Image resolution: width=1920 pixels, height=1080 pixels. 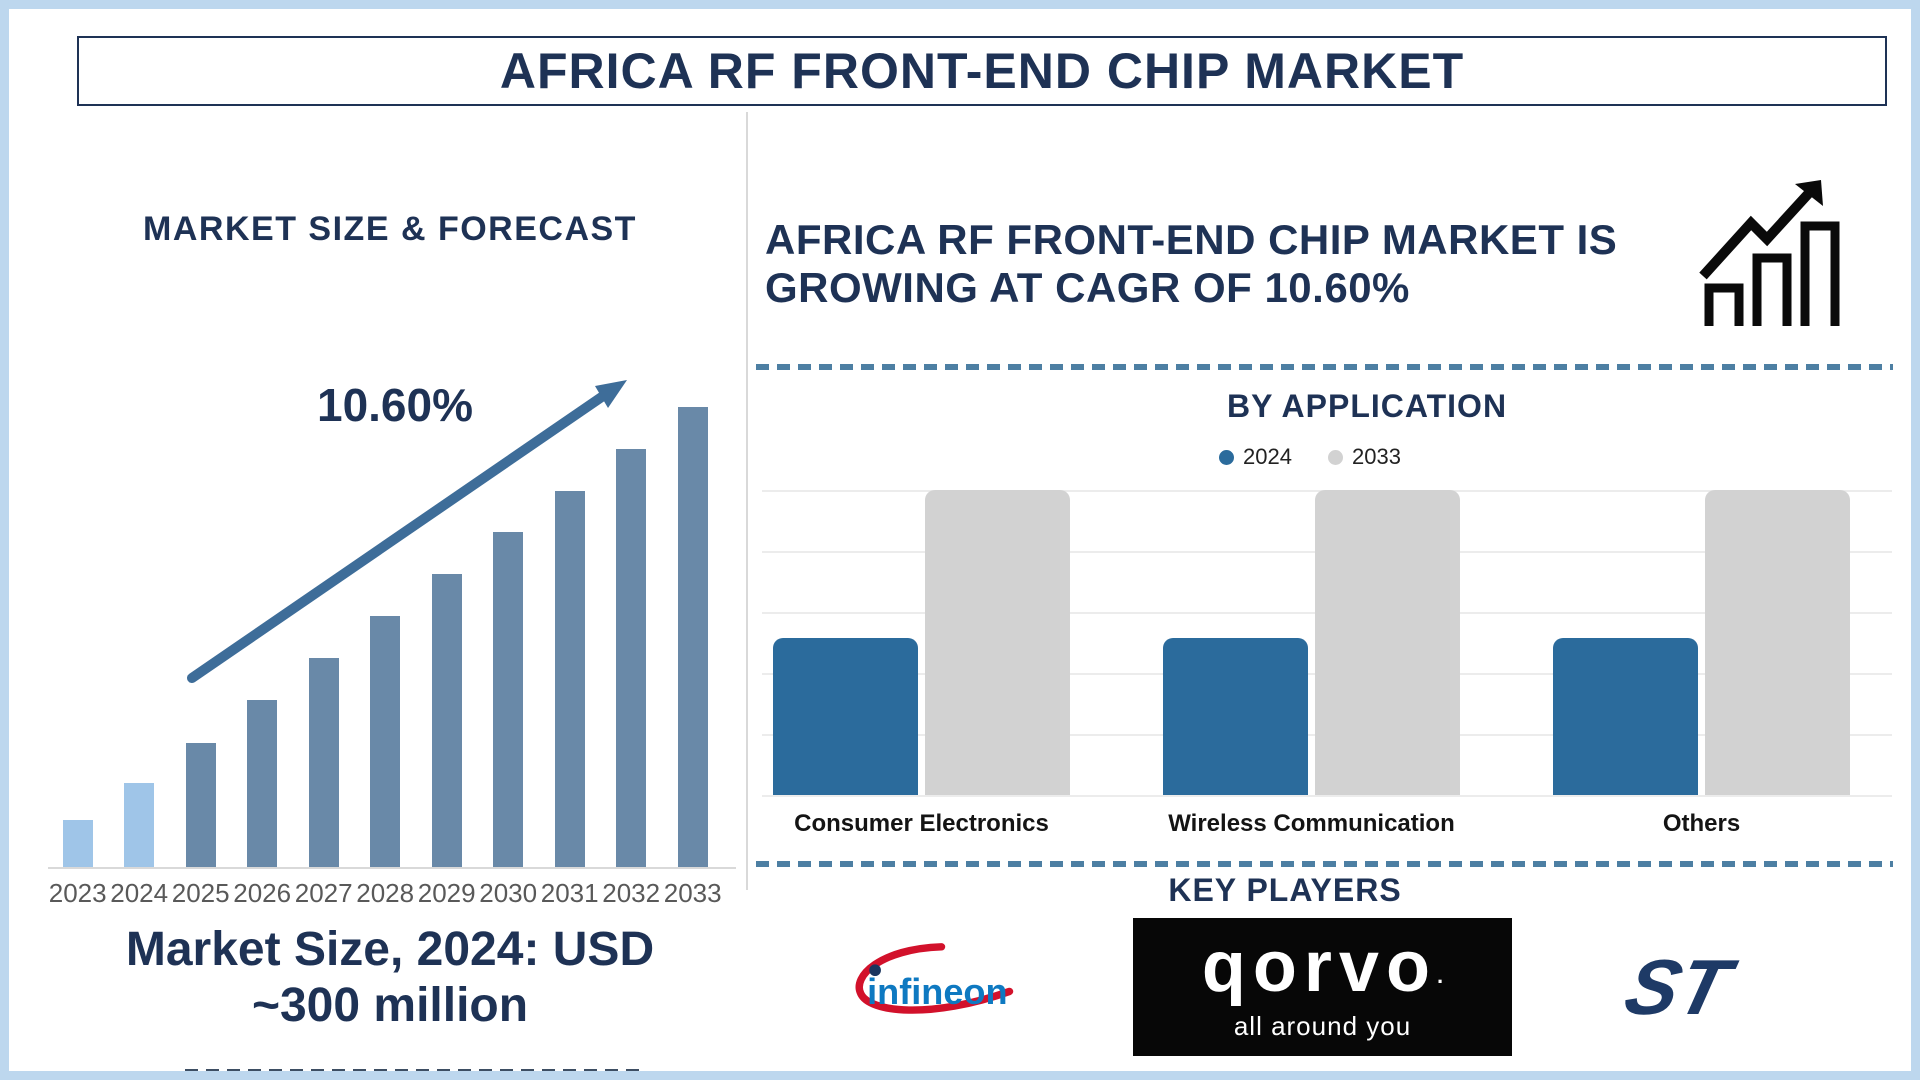 I want to click on app-bar-2033-others, so click(x=1777, y=642).